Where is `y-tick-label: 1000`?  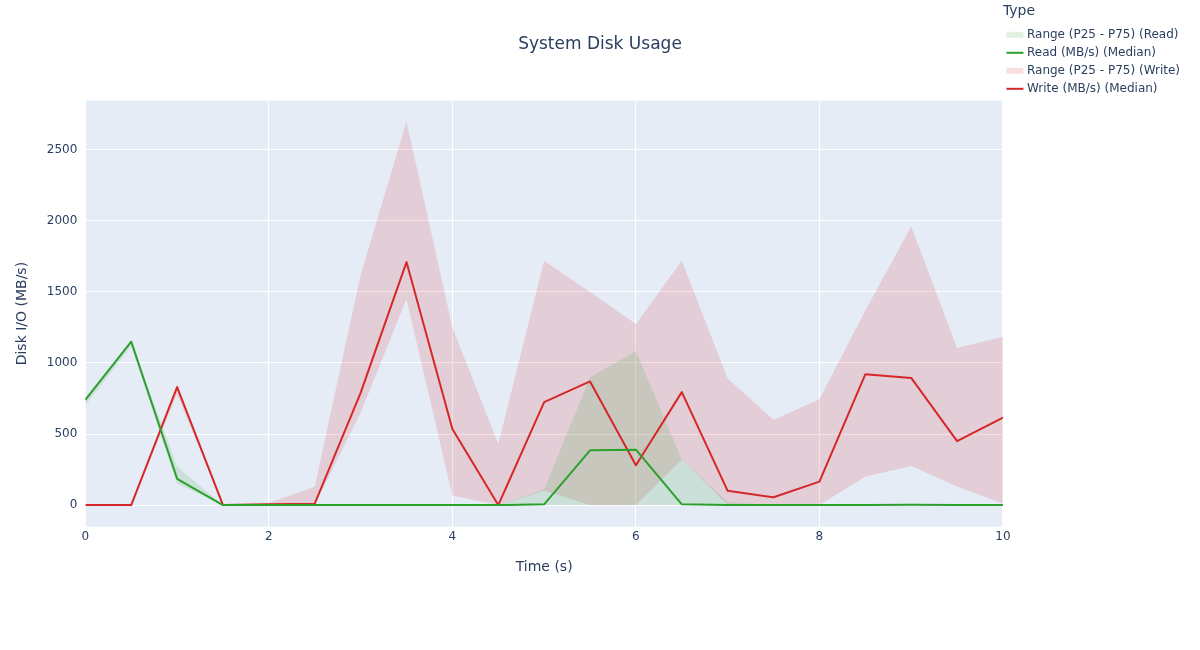
y-tick-label: 1000 is located at coordinates (62, 362).